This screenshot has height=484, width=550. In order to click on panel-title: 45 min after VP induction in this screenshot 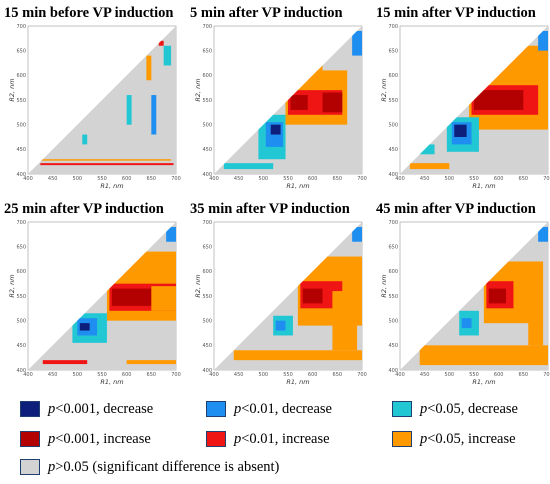, I will do `click(456, 209)`.